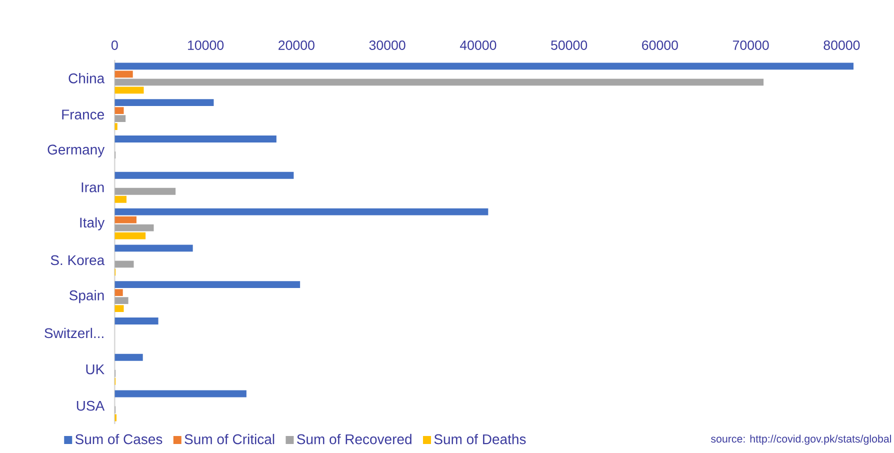  I want to click on y-tick-label: Spain, so click(86, 297).